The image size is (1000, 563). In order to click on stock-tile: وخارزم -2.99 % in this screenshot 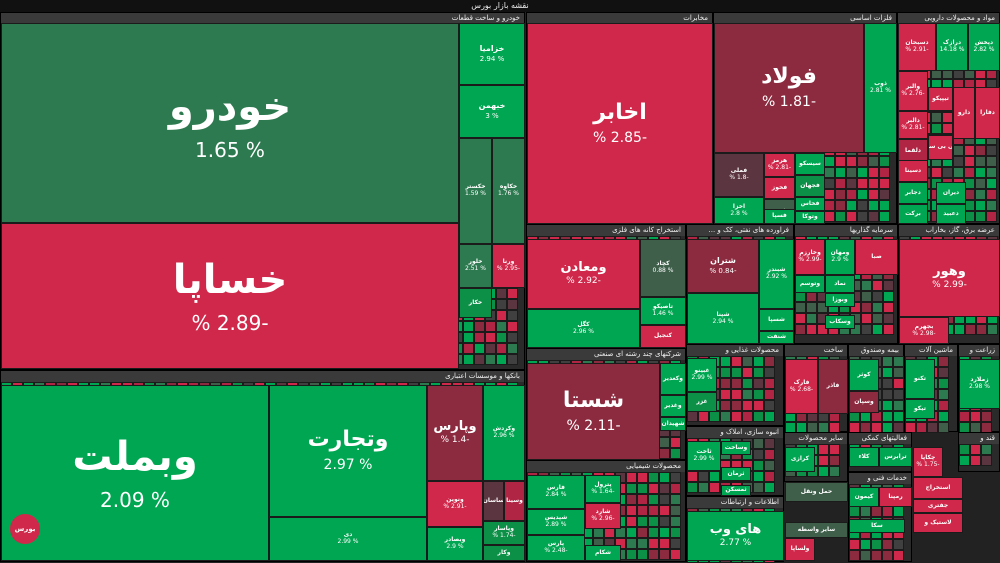, I will do `click(810, 257)`.